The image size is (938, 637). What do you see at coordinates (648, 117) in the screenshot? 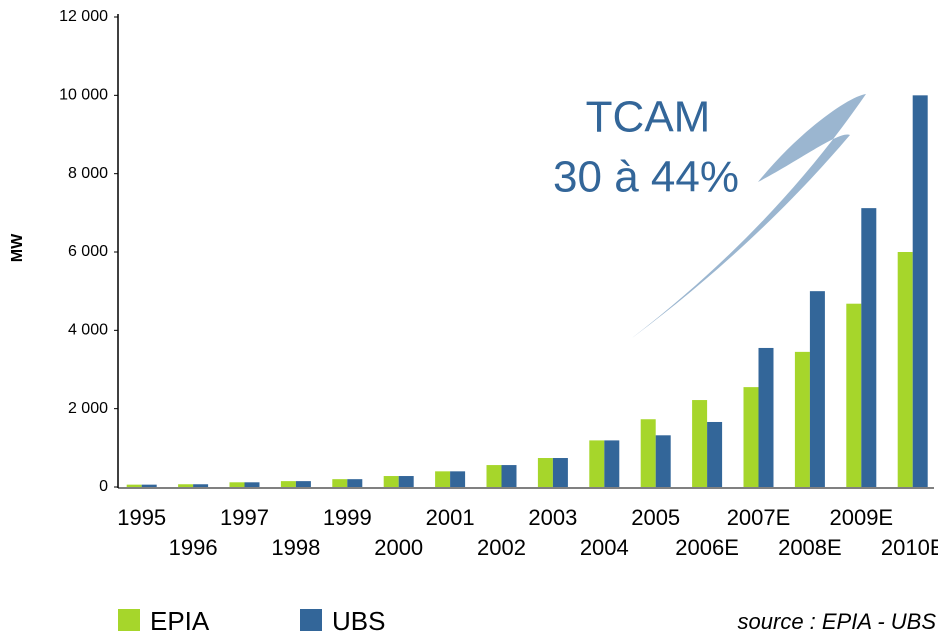
I see `annotation: TCAM` at bounding box center [648, 117].